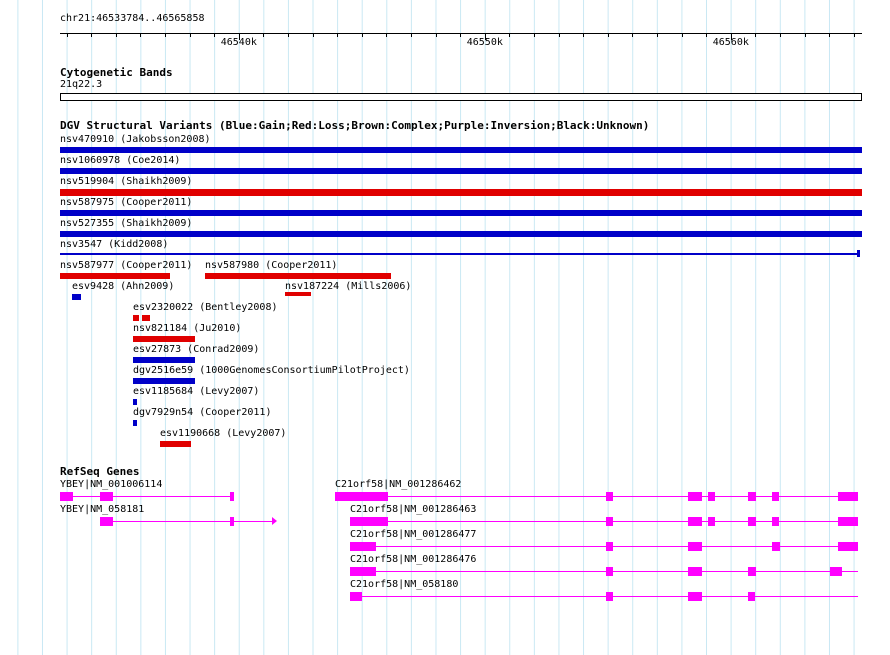  I want to click on ruler-tick-label: 46540k, so click(238, 42).